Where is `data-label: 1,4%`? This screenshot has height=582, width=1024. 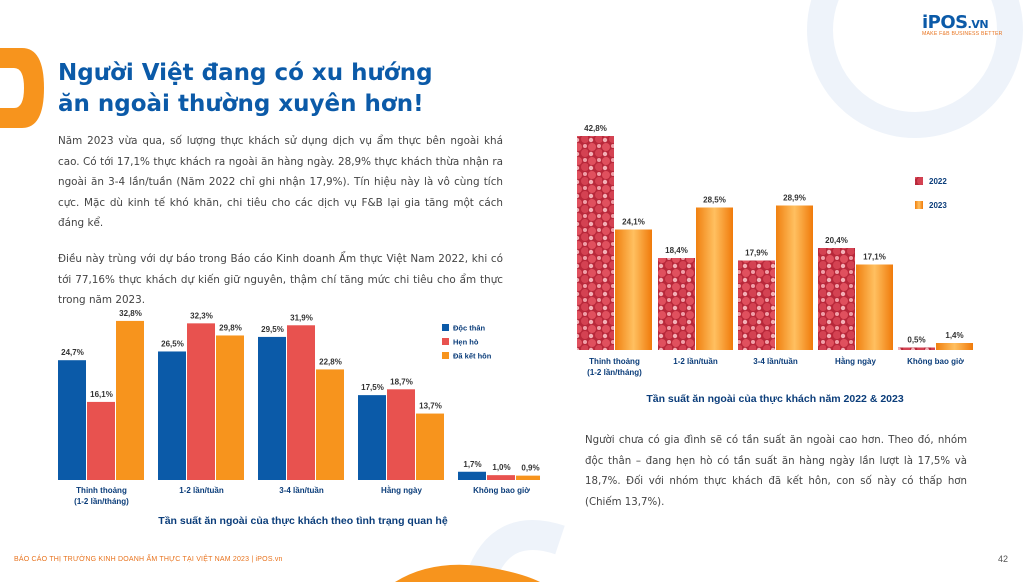 data-label: 1,4% is located at coordinates (954, 335).